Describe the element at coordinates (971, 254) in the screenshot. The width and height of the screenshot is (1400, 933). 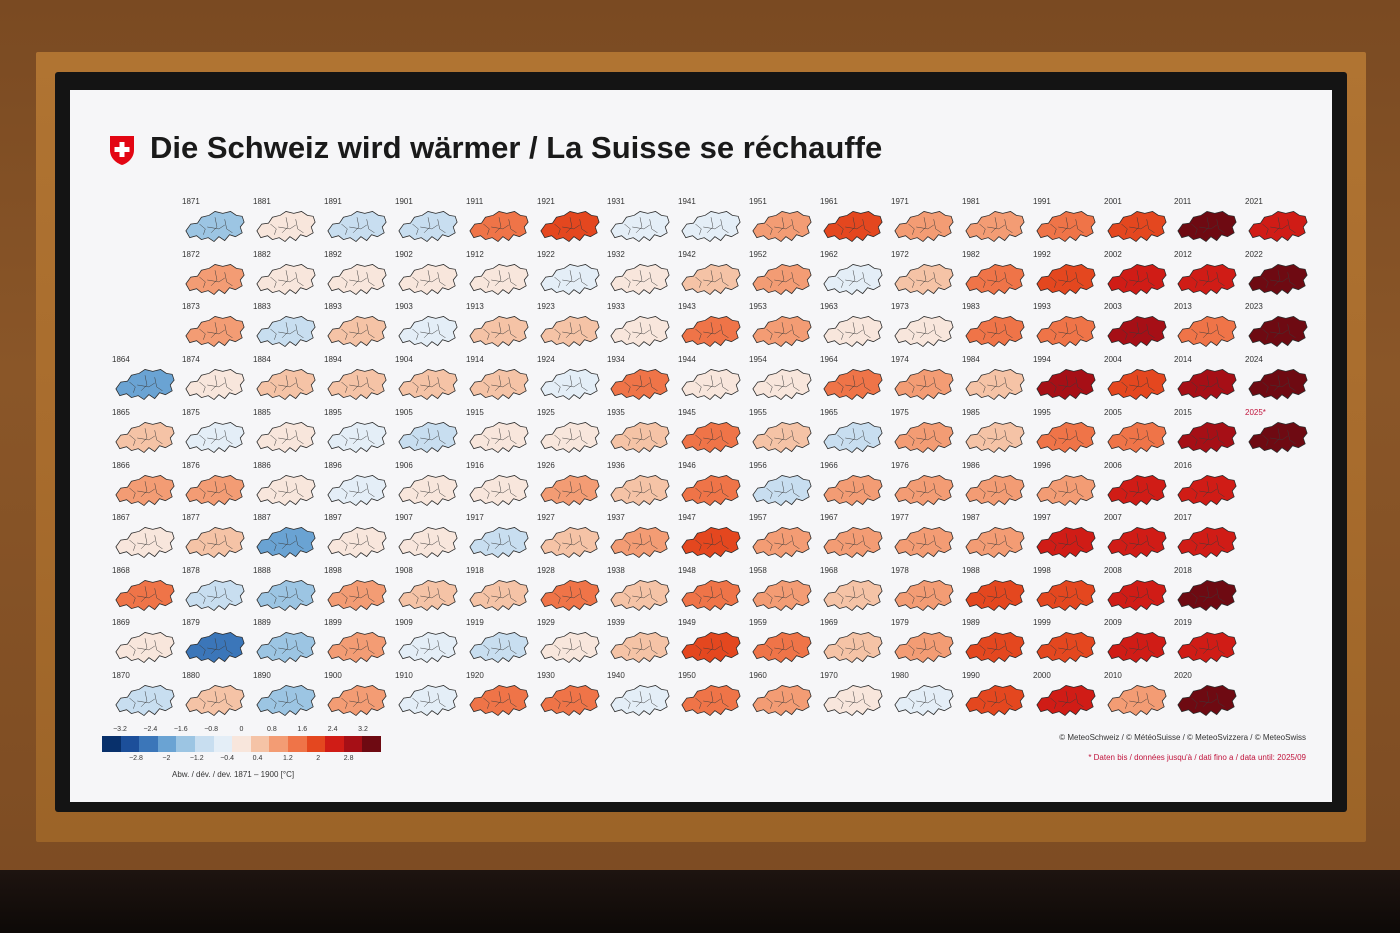
I see `year-label: 1982` at that location.